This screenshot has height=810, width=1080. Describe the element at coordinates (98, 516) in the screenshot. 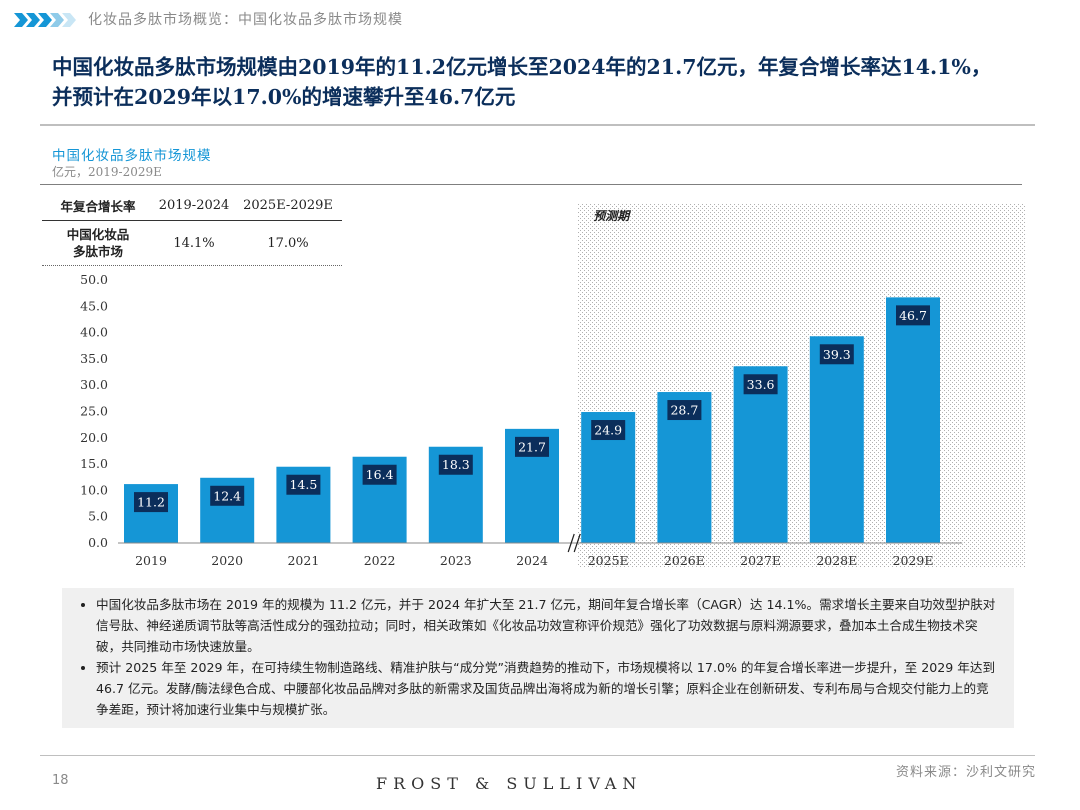

I see `y-tick-label: 5.0` at that location.